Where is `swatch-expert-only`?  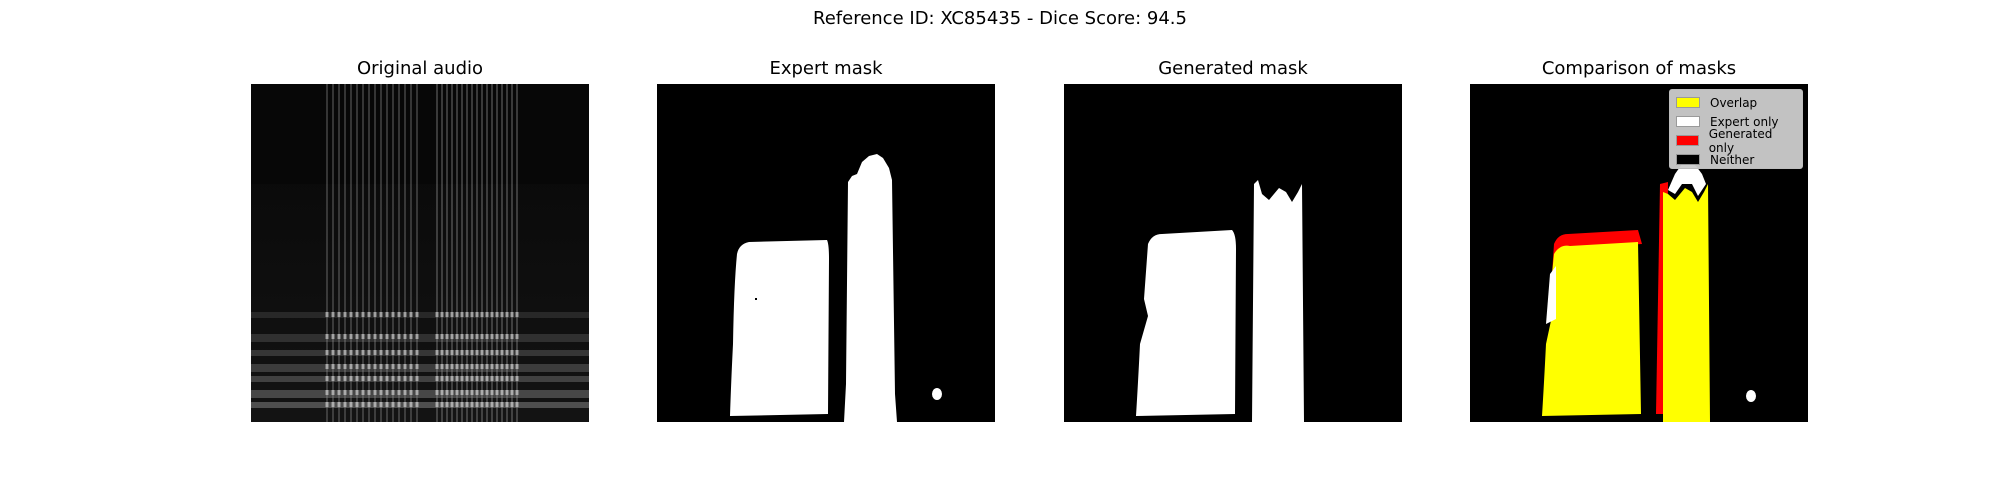 swatch-expert-only is located at coordinates (1688, 121).